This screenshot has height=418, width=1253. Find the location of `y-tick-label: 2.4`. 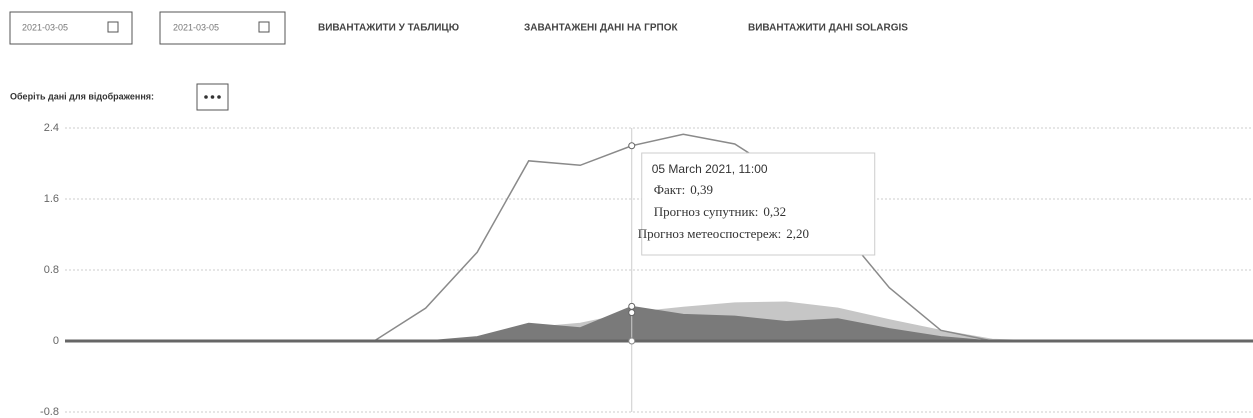

y-tick-label: 2.4 is located at coordinates (51, 128).